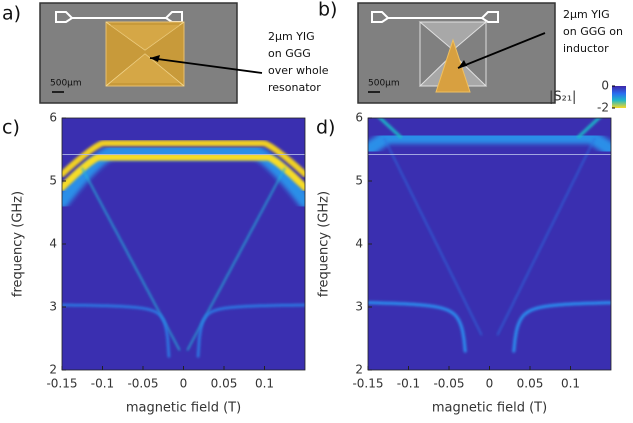 This screenshot has width=633, height=423. I want to click on colorbar, so click(619, 97).